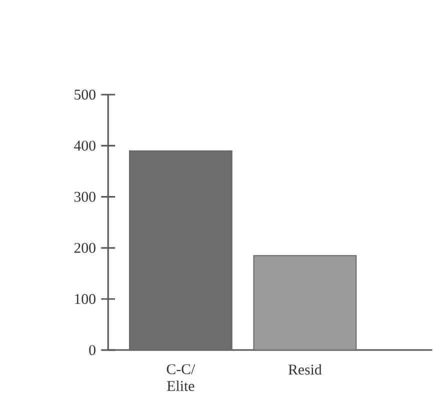 The image size is (433, 399). Describe the element at coordinates (85, 95) in the screenshot. I see `y-tick-label: 500` at that location.